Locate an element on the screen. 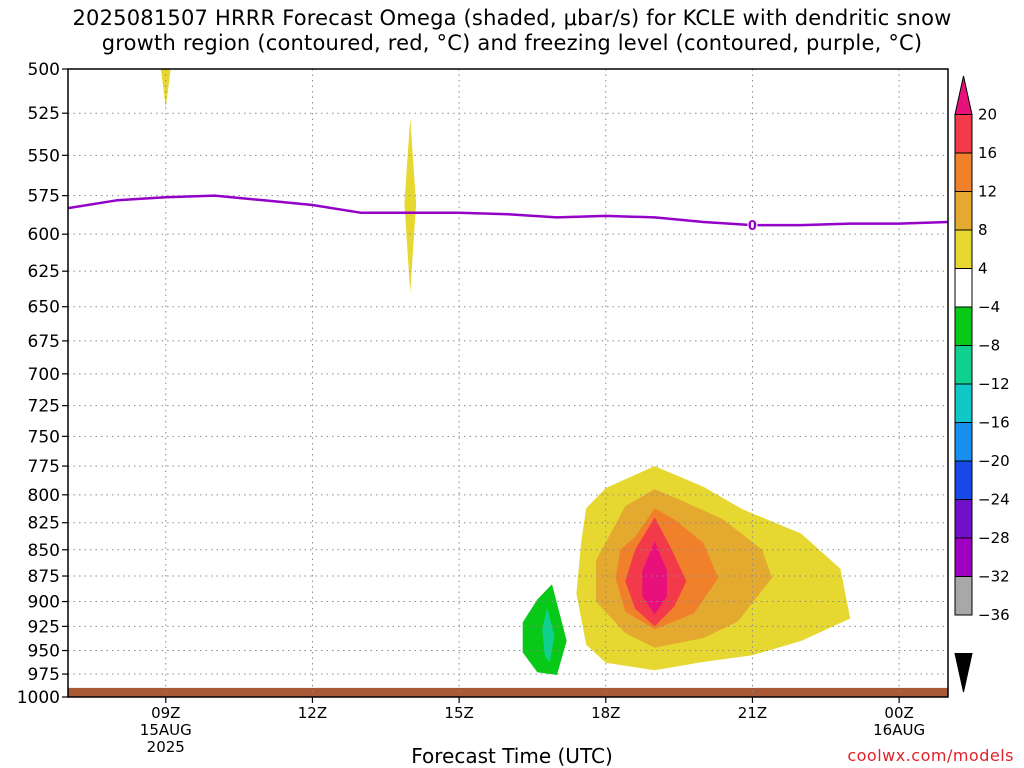 This screenshot has width=1024, height=768. y-tick-label: 675 is located at coordinates (44, 342).